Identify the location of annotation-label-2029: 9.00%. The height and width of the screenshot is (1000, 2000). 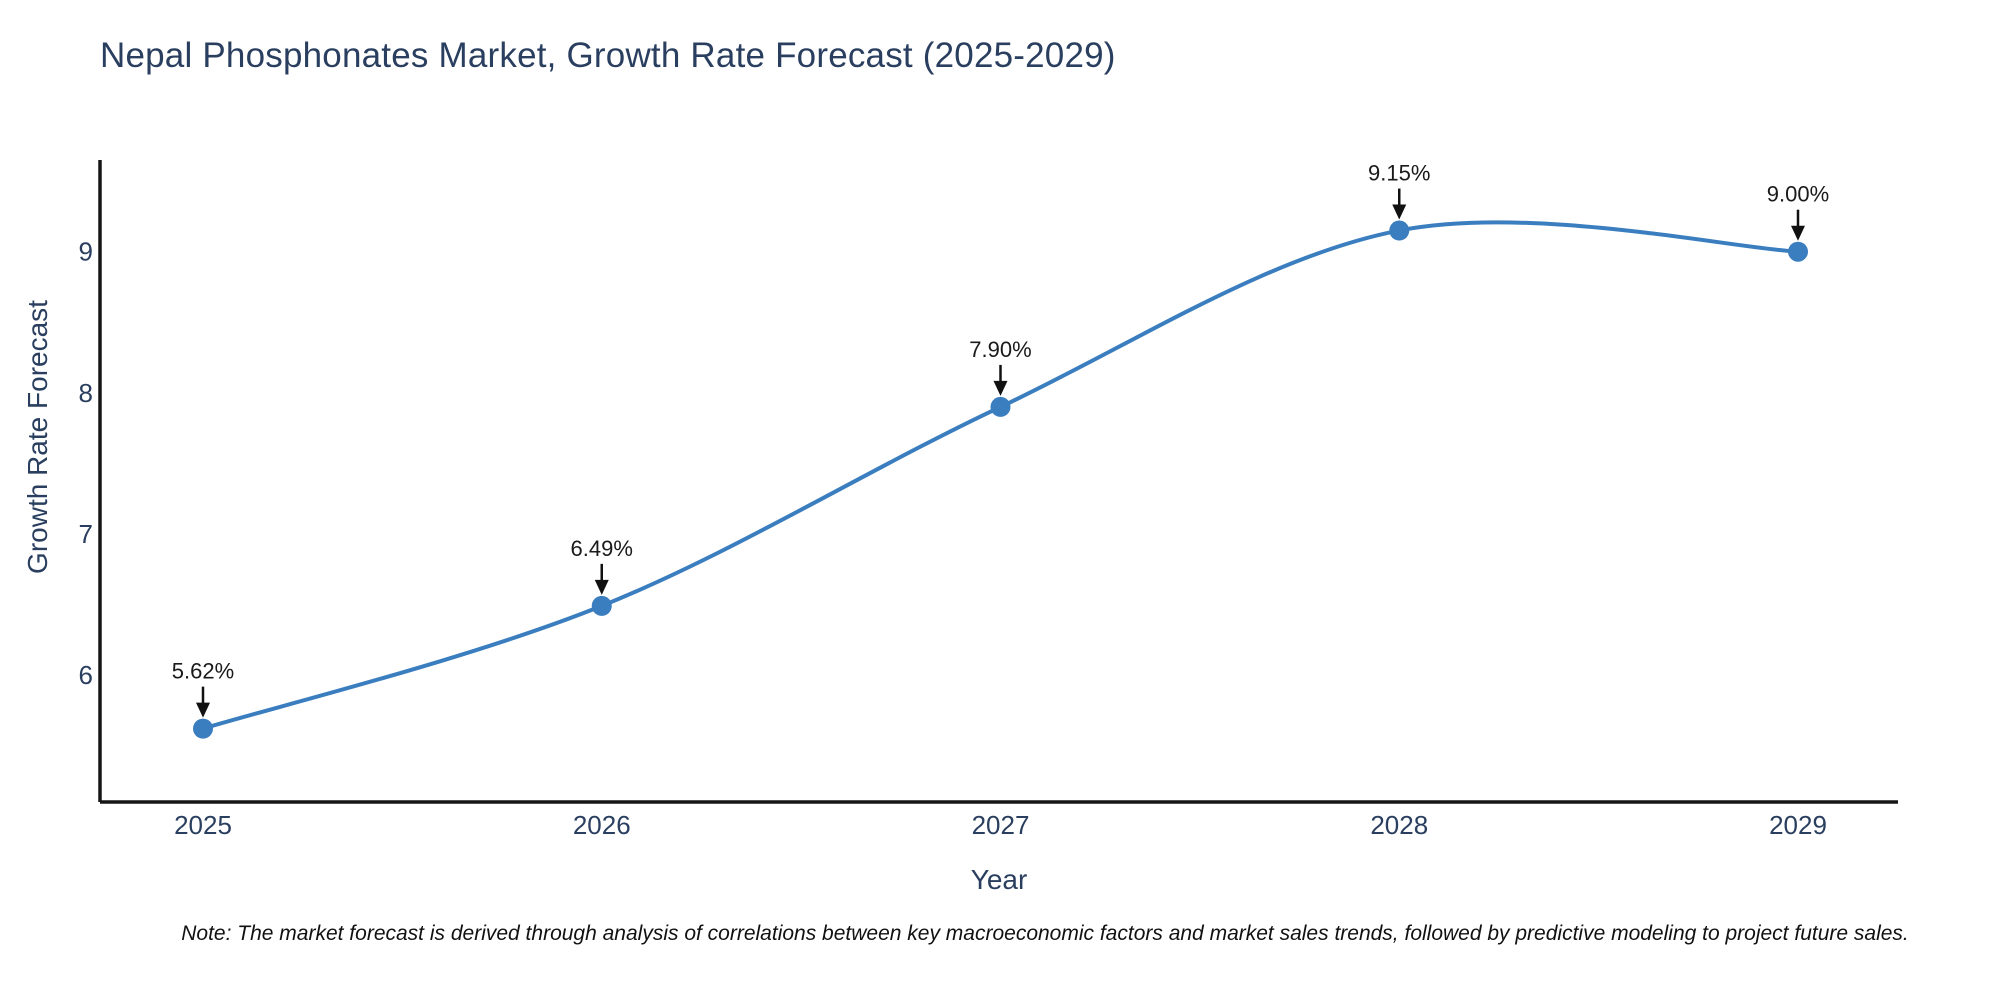
(1798, 194).